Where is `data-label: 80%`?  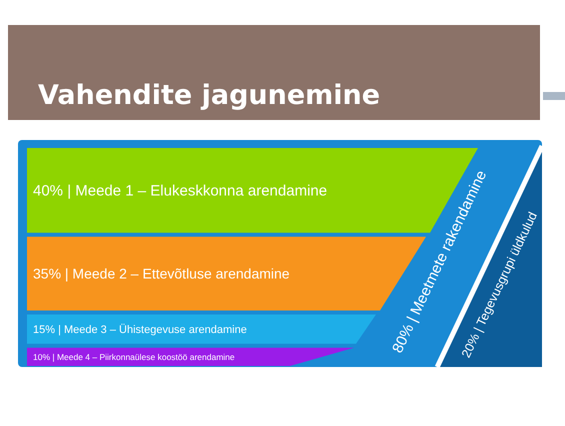 data-label: 80% is located at coordinates (403, 338).